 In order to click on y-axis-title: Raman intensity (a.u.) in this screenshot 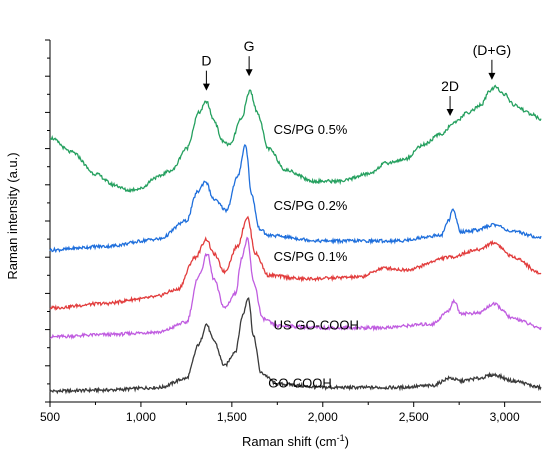, I will do `click(12, 215)`.